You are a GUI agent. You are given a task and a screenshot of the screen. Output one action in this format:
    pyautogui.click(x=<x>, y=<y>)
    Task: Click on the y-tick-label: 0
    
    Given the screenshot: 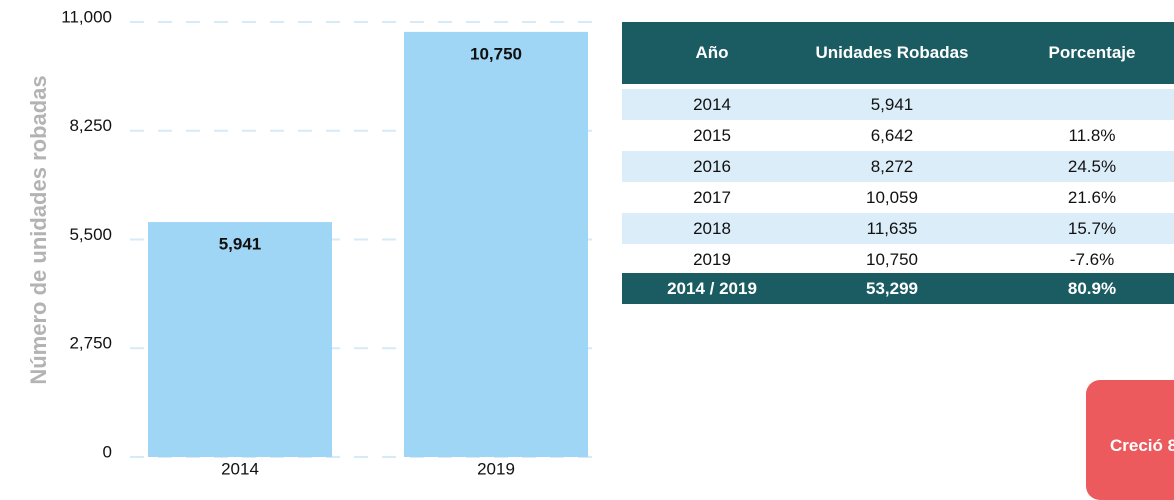 What is the action you would take?
    pyautogui.click(x=107, y=451)
    